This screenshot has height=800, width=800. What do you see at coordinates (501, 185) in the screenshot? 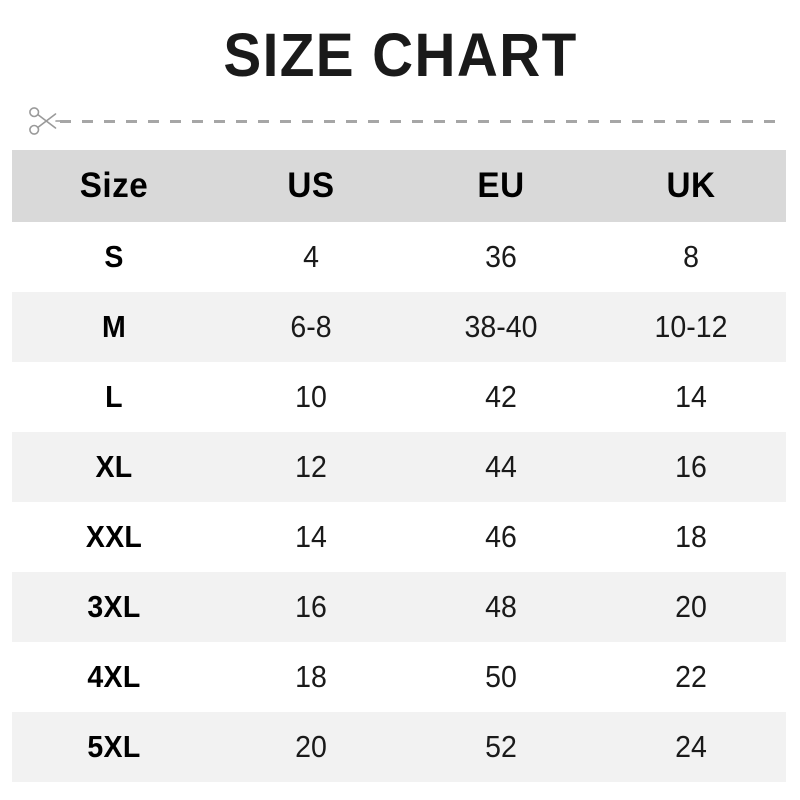
I see `column-header-eu: EU` at bounding box center [501, 185].